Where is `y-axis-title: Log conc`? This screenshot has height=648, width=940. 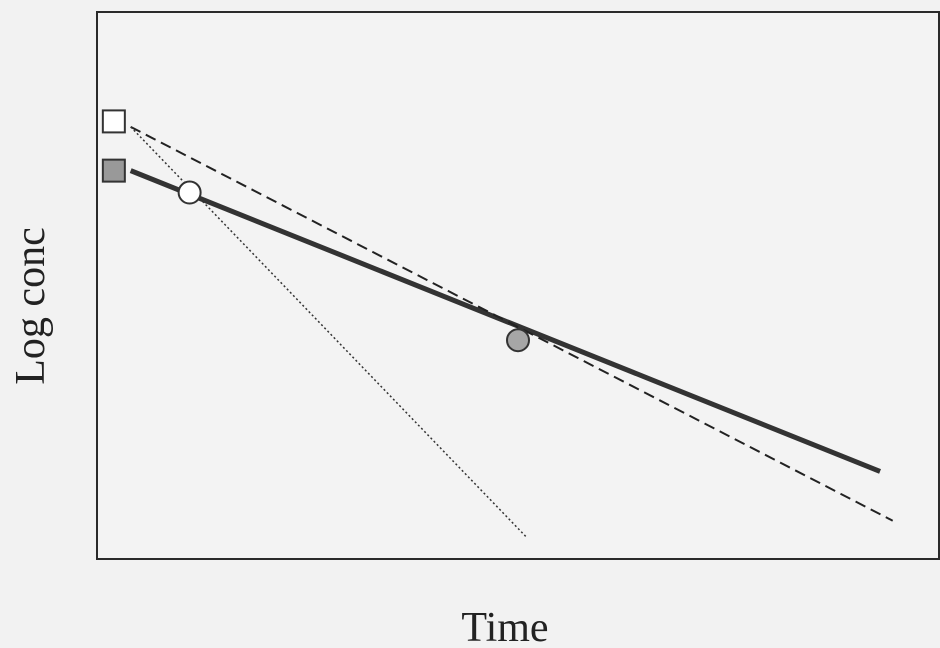
y-axis-title: Log conc is located at coordinates (31, 305).